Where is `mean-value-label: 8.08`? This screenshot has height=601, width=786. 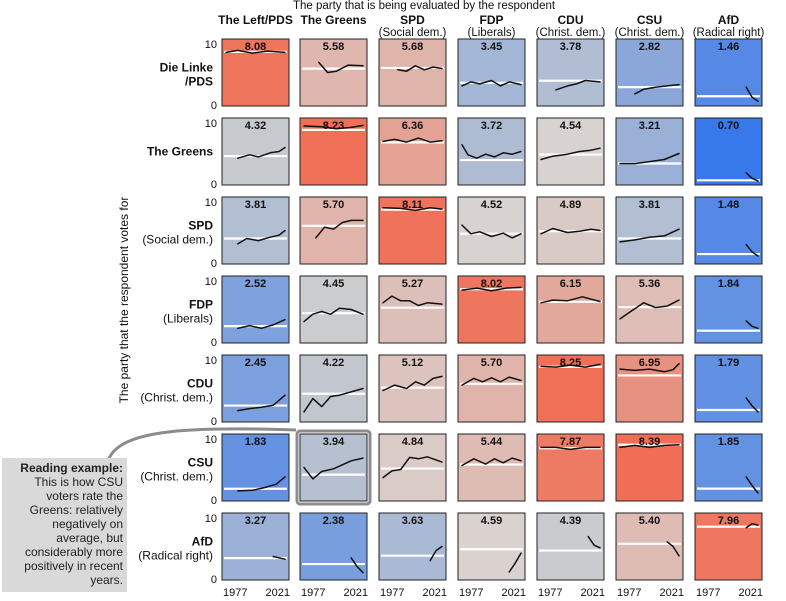 mean-value-label: 8.08 is located at coordinates (255, 47).